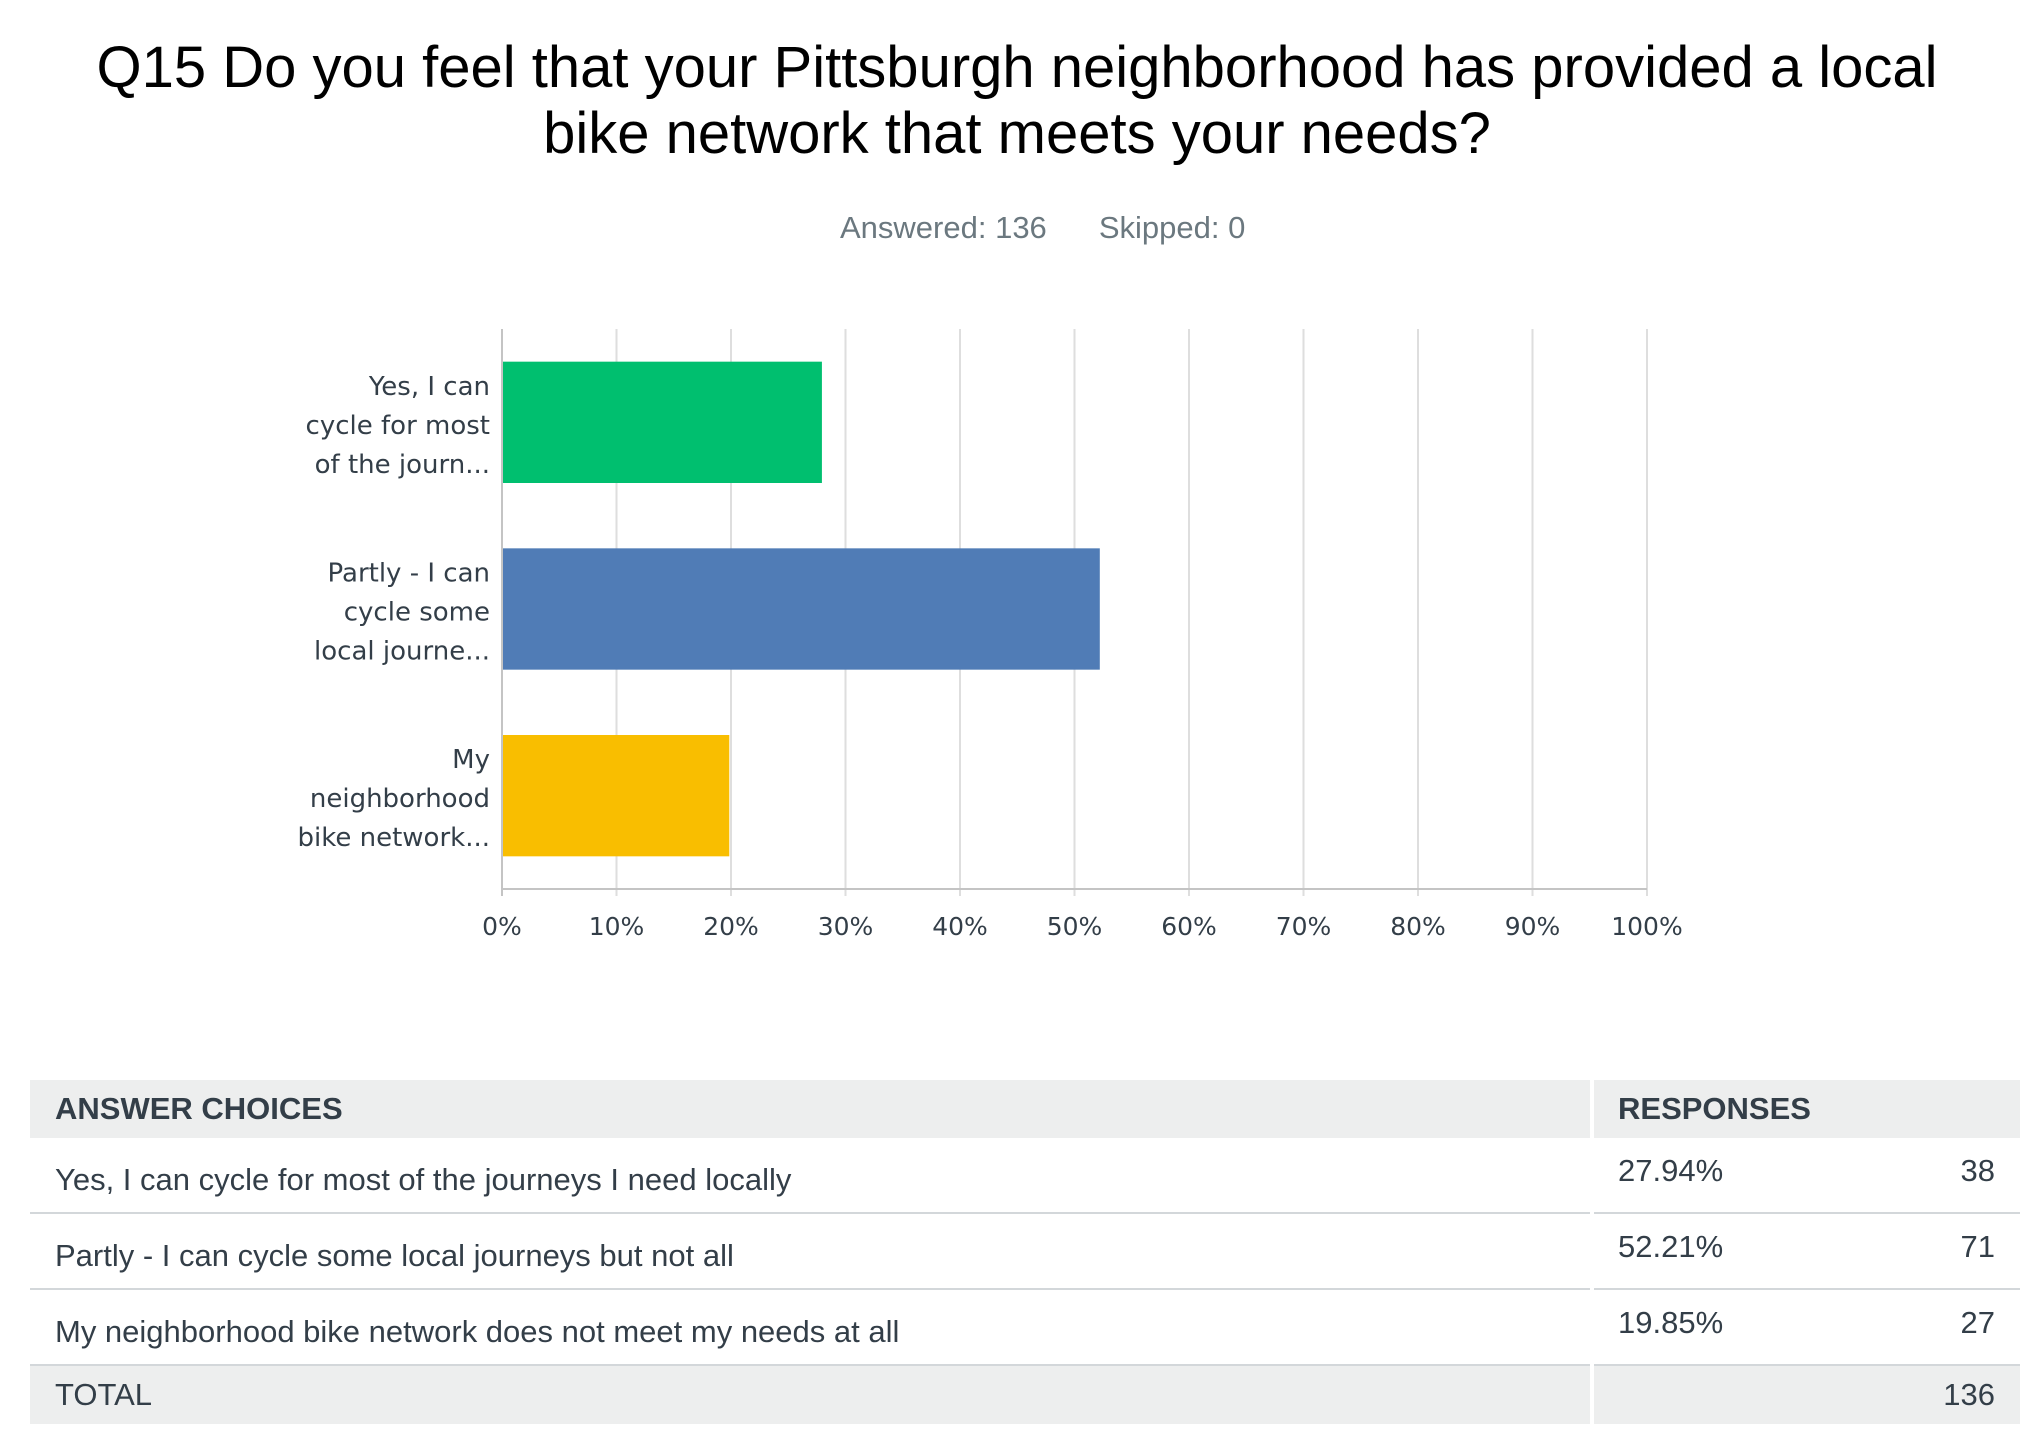 The image size is (2034, 1444). What do you see at coordinates (731, 926) in the screenshot?
I see `x-tick-label: 20%` at bounding box center [731, 926].